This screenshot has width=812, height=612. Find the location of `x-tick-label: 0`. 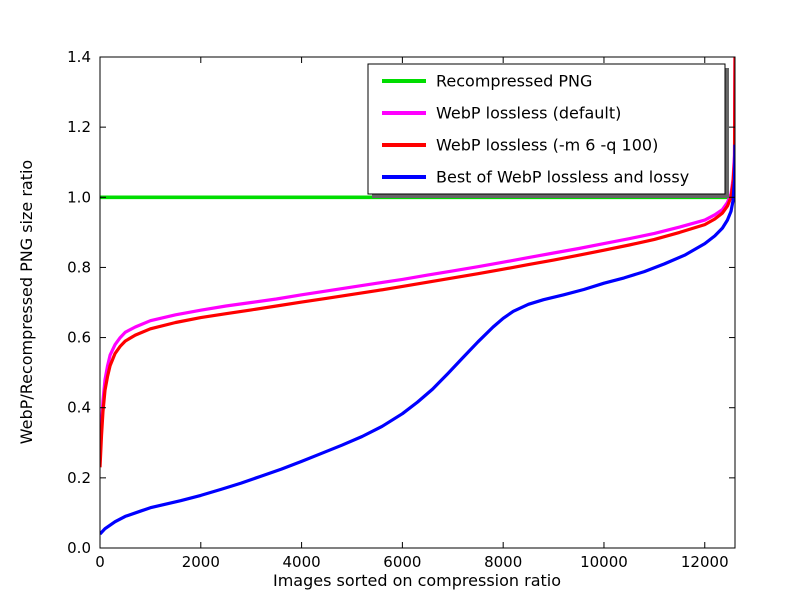

x-tick-label: 0 is located at coordinates (100, 562).